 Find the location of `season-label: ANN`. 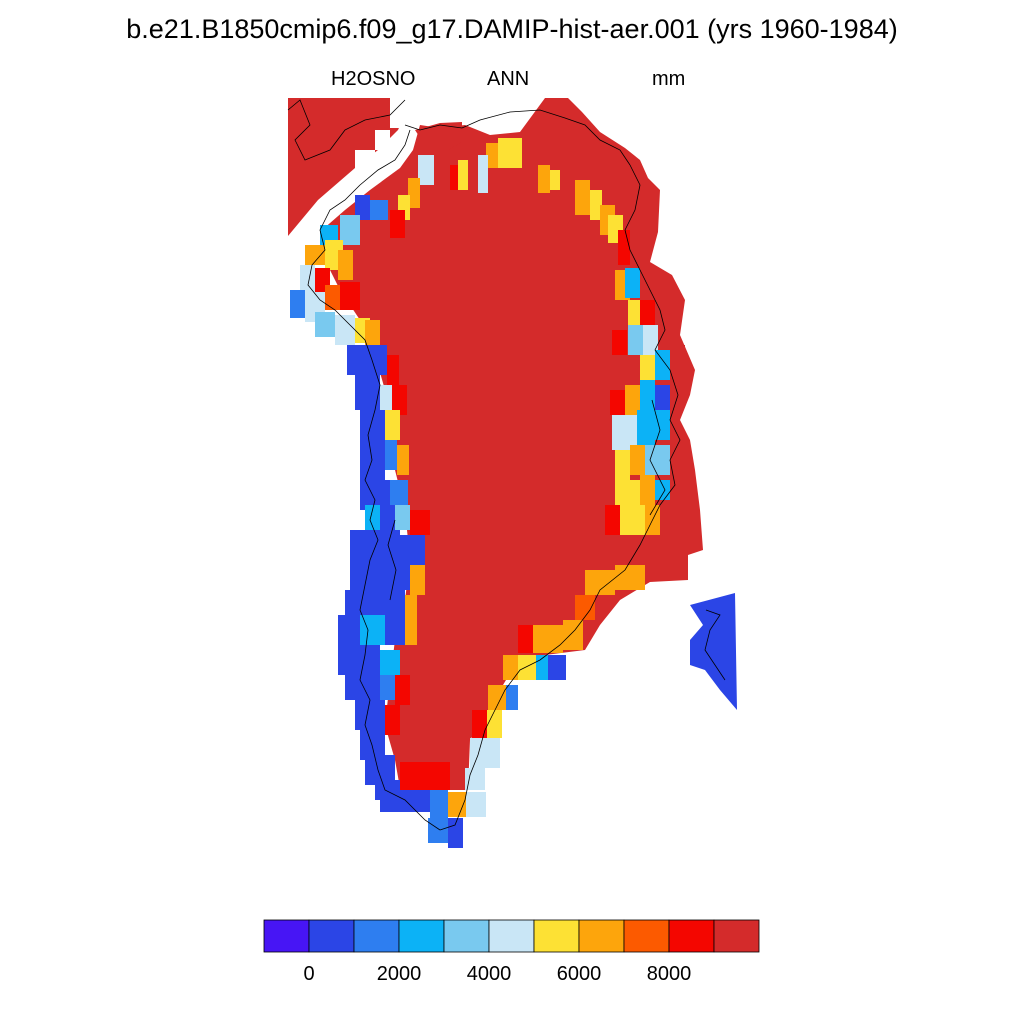

season-label: ANN is located at coordinates (508, 79).